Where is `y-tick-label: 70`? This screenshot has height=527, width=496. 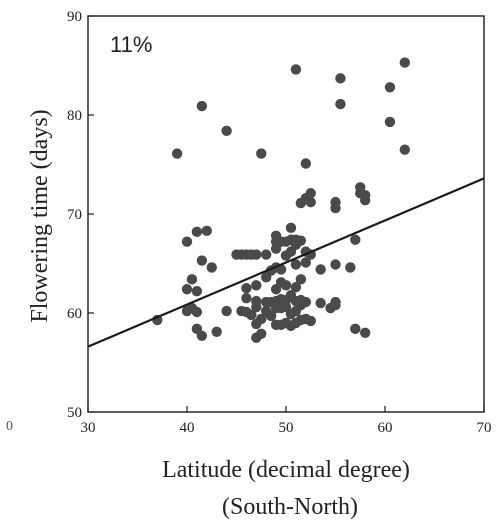 y-tick-label: 70 is located at coordinates (74, 215).